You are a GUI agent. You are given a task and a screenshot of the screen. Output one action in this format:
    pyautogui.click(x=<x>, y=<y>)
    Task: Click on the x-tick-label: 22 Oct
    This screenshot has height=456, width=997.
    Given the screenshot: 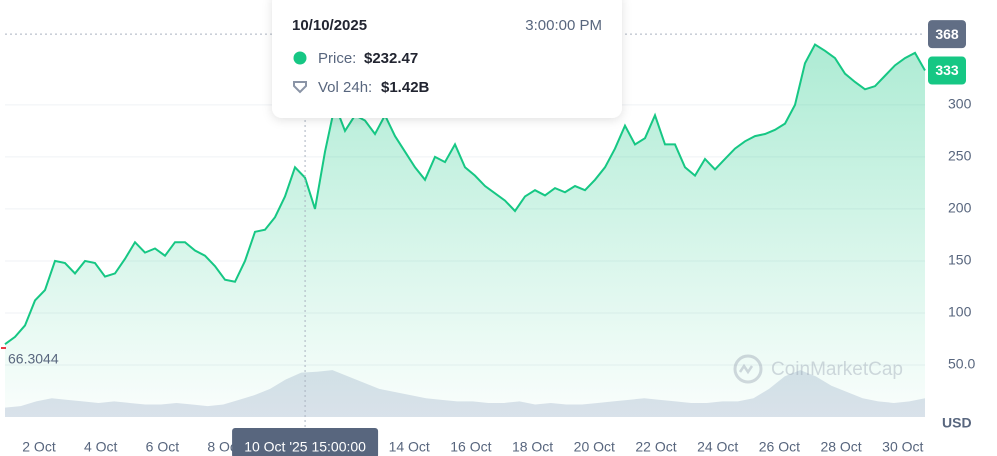 What is the action you would take?
    pyautogui.click(x=655, y=447)
    